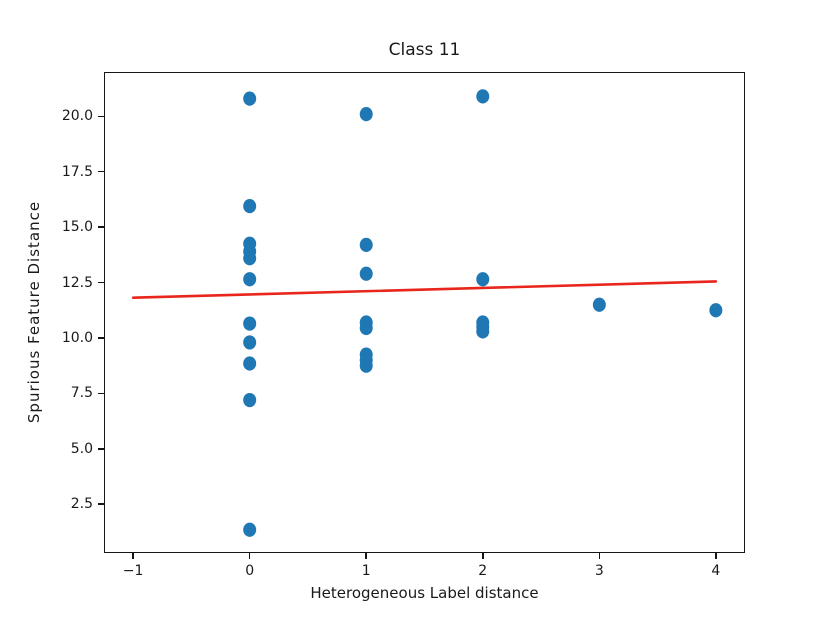 This screenshot has height=623, width=830. I want to click on chart-title: Class 11, so click(424, 50).